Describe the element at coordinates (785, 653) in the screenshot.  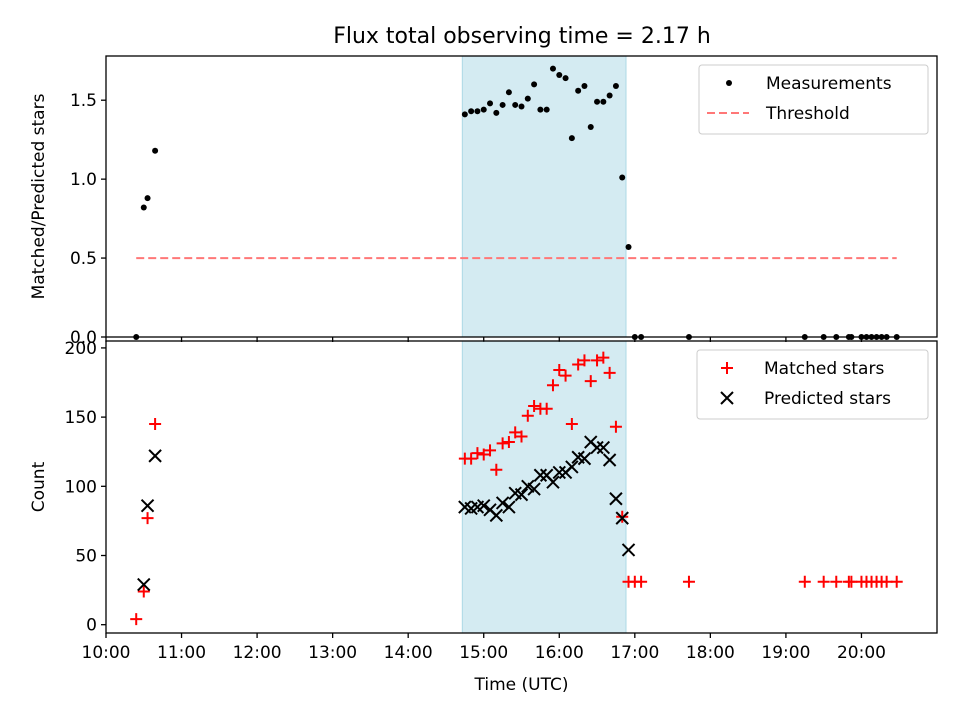
I see `x-tick-label: 19:00` at that location.